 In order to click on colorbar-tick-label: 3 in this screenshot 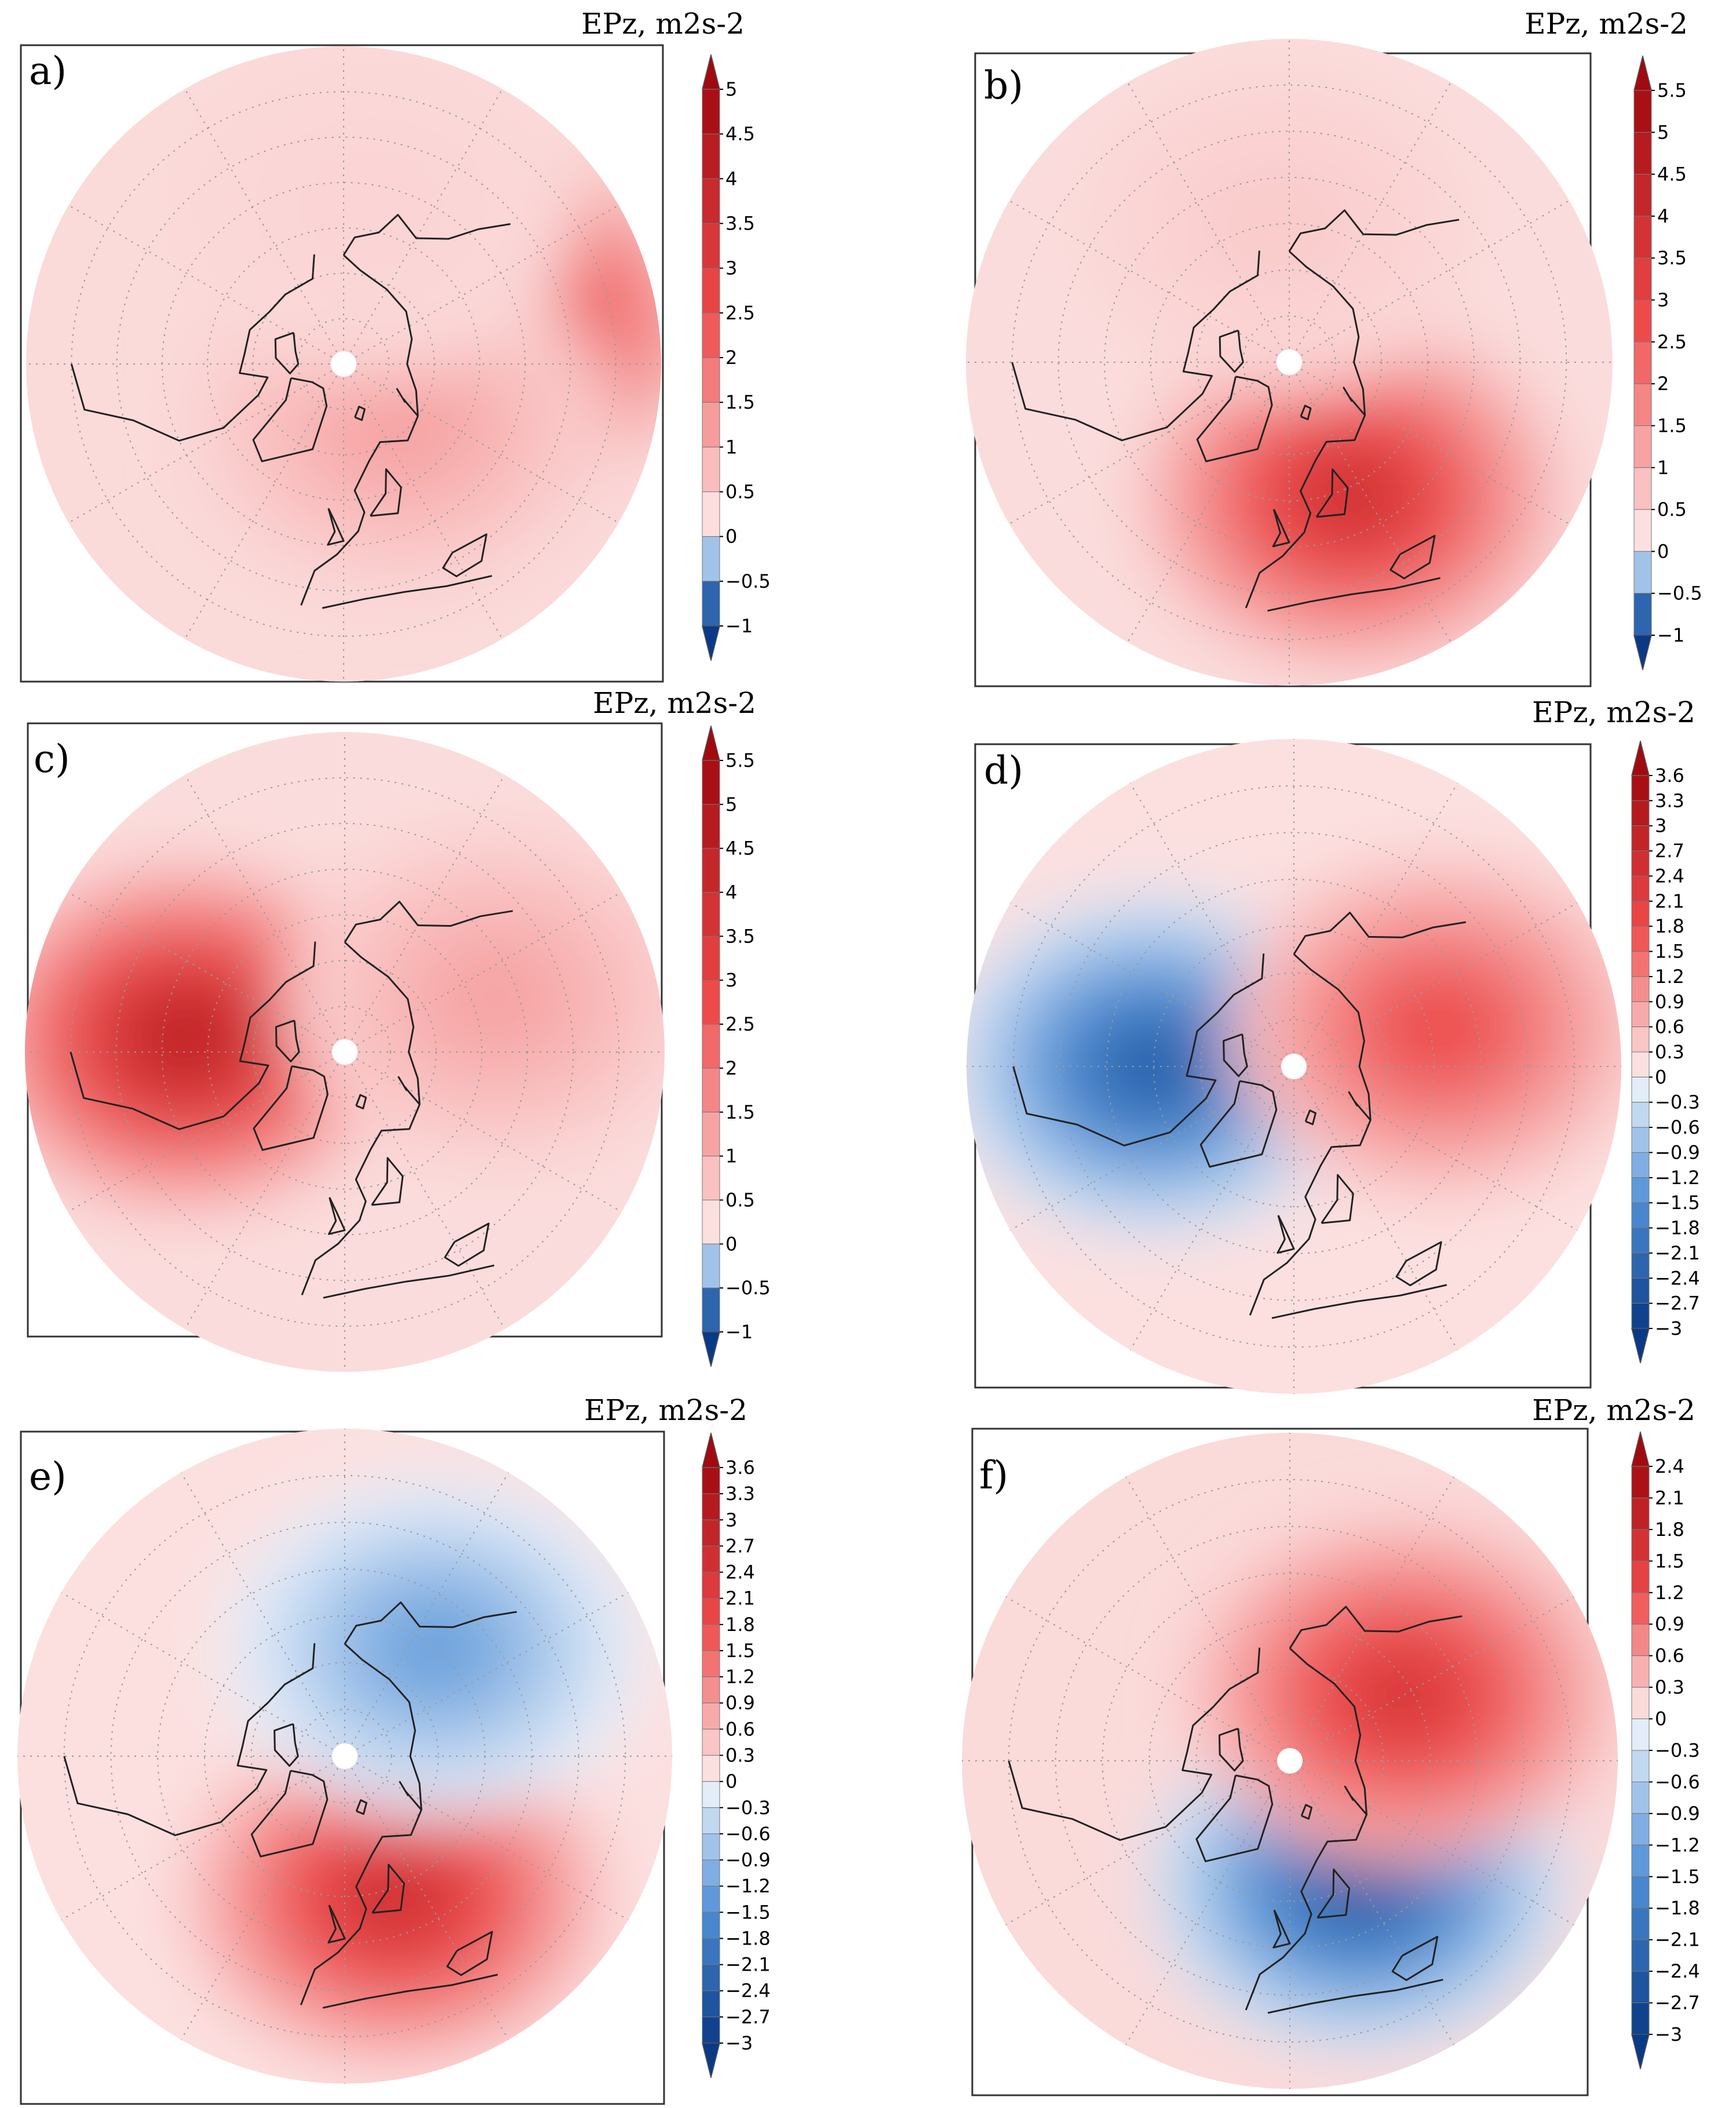, I will do `click(1660, 826)`.